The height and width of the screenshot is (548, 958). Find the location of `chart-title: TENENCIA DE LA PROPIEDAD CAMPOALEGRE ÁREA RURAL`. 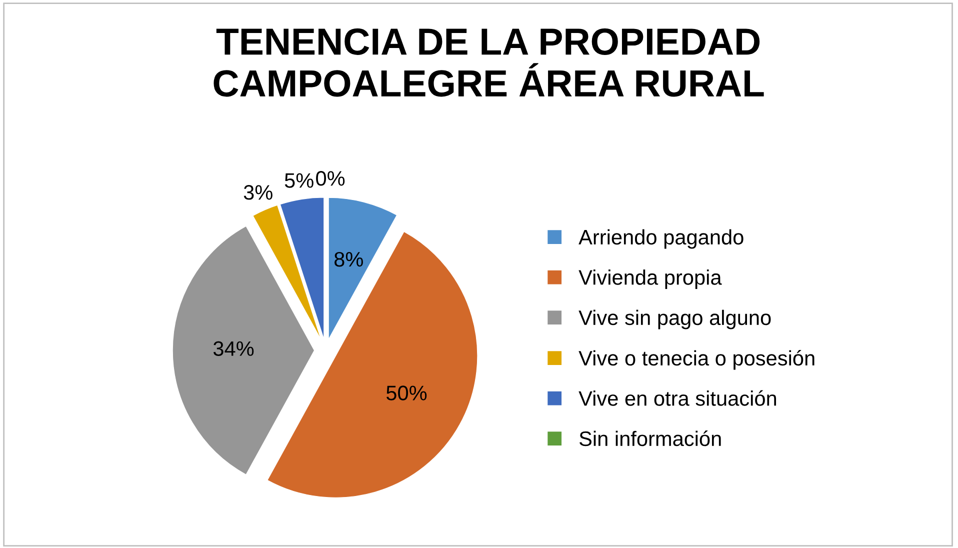

chart-title: TENENCIA DE LA PROPIEDAD CAMPOALEGRE ÁREA RURAL is located at coordinates (489, 62).